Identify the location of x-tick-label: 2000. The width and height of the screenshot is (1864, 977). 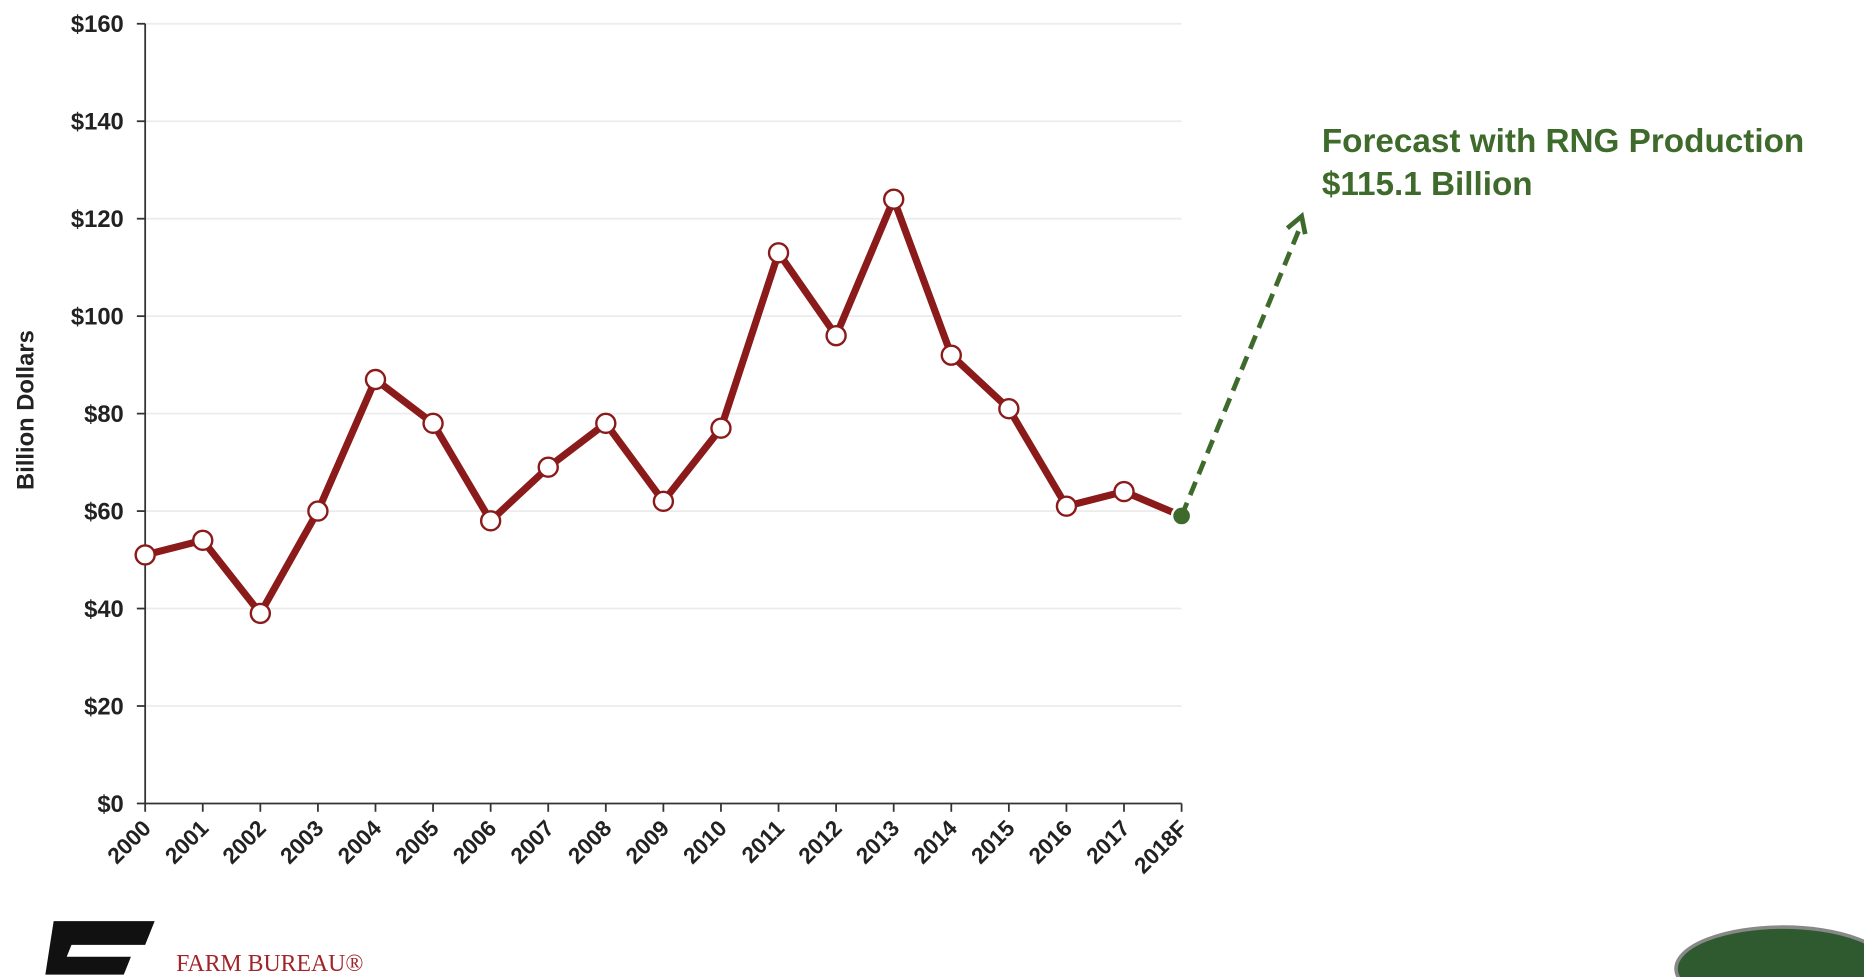
(129, 841).